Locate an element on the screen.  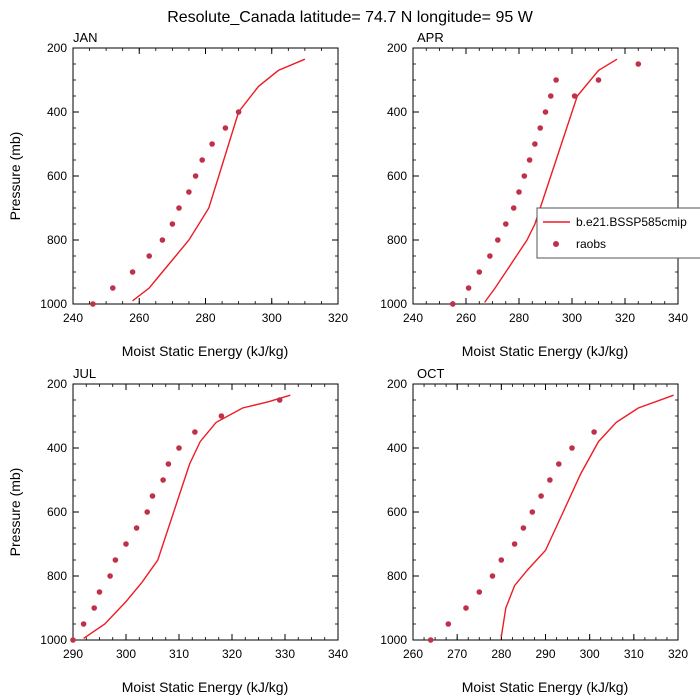
legend: b.e21.BSSP585cmip raobs is located at coordinates (618, 233).